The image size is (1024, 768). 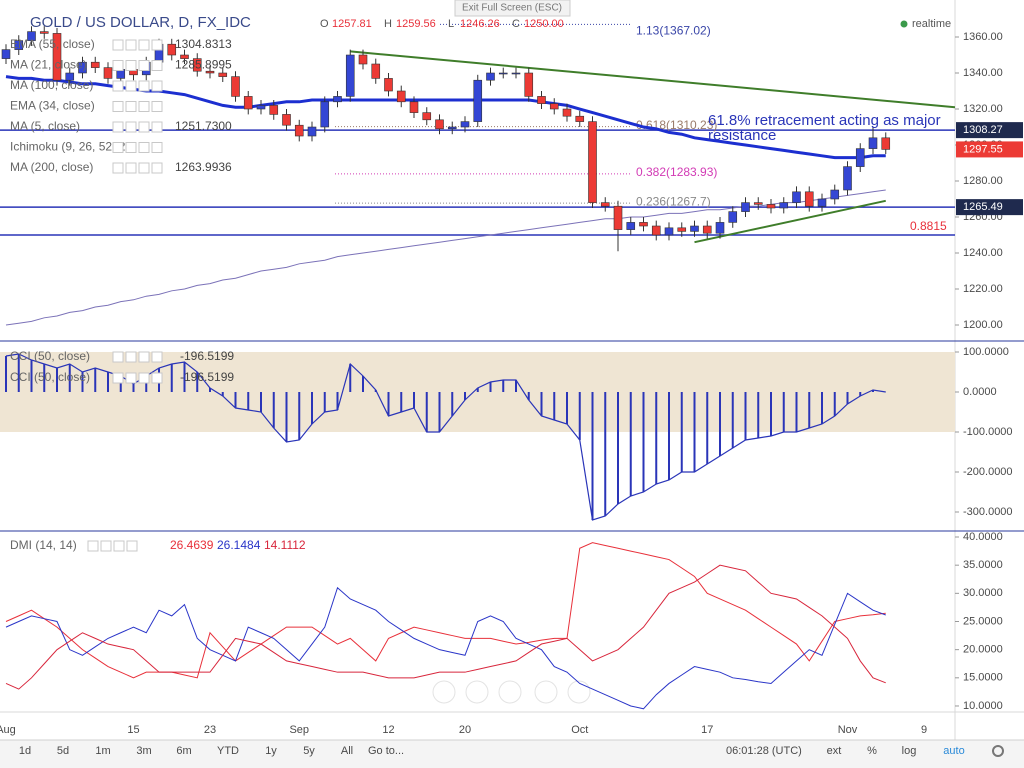 What do you see at coordinates (904, 24) in the screenshot?
I see `status-dot` at bounding box center [904, 24].